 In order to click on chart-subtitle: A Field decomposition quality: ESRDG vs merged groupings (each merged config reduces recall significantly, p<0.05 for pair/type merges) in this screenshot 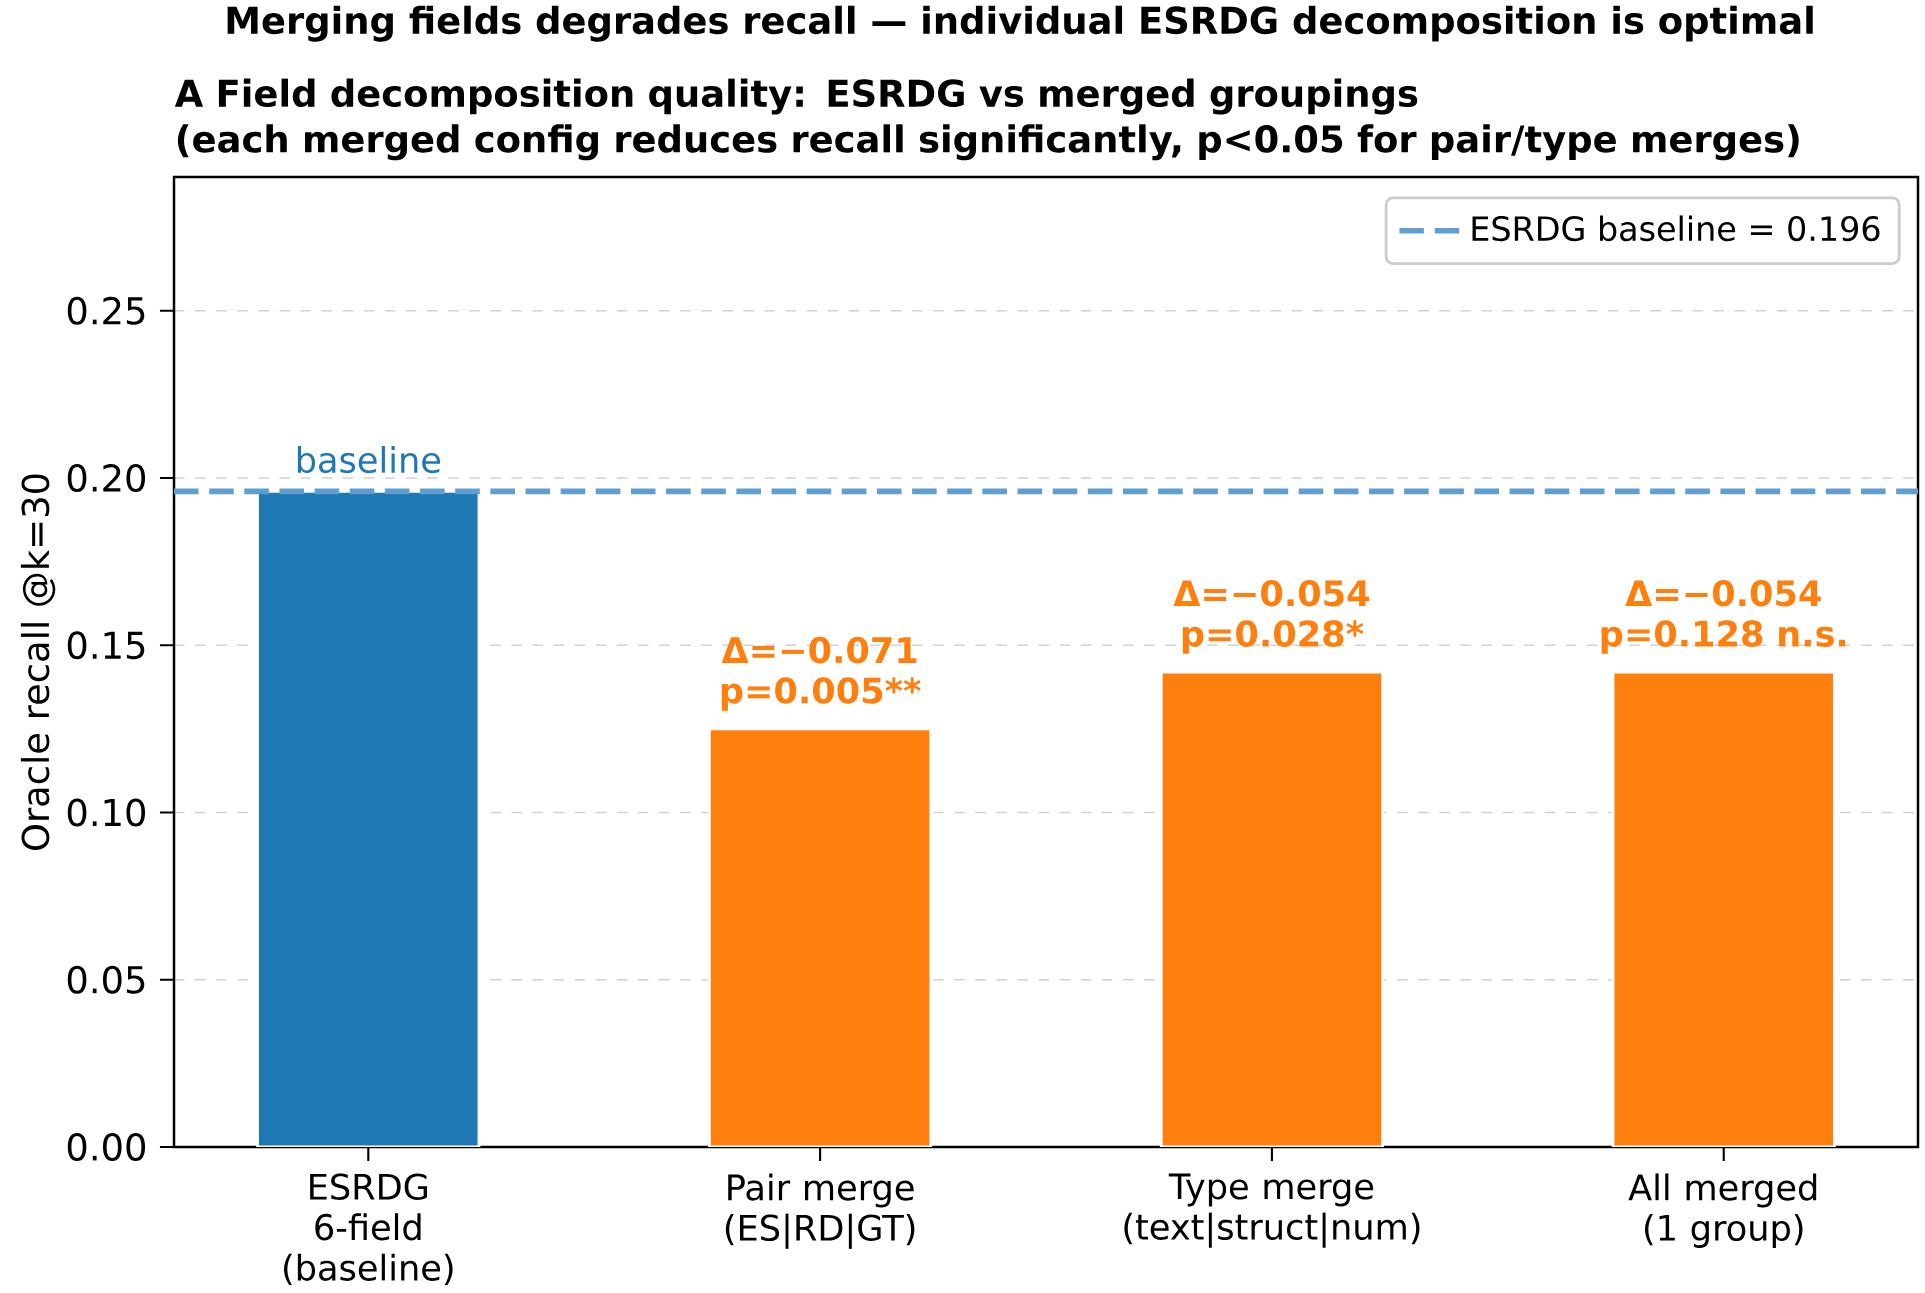, I will do `click(986, 119)`.